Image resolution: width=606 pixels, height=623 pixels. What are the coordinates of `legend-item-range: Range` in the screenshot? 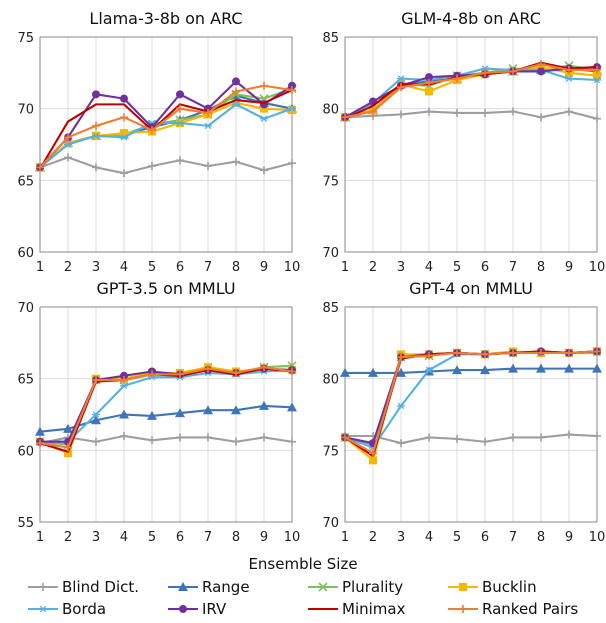 It's located at (209, 587).